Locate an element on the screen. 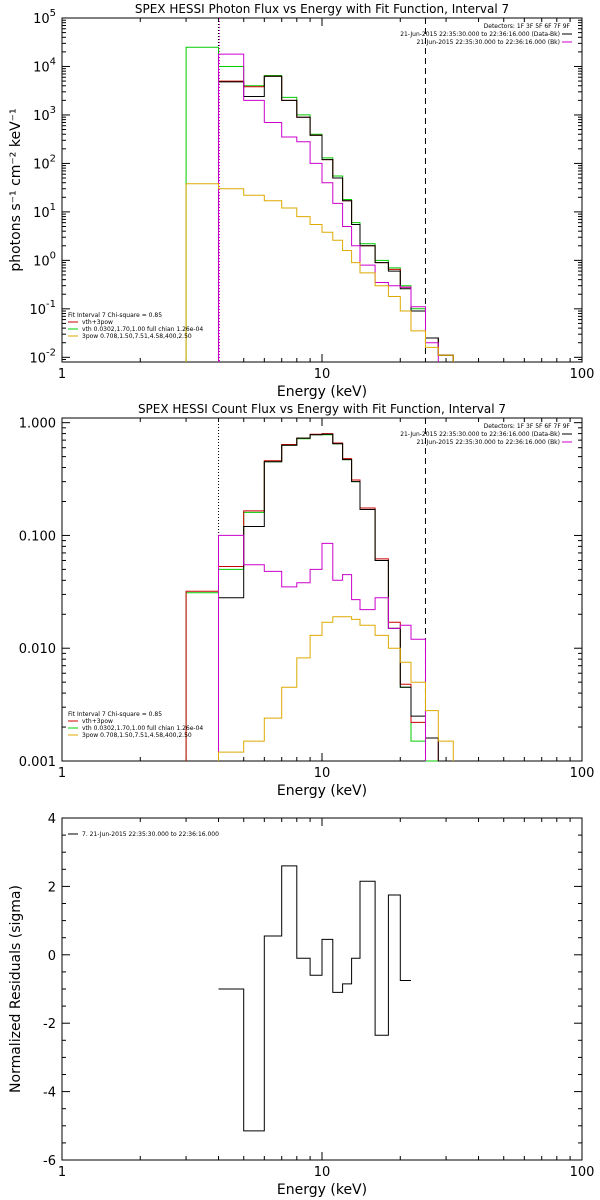  y-tick-label: 10⁵ is located at coordinates (44, 17).